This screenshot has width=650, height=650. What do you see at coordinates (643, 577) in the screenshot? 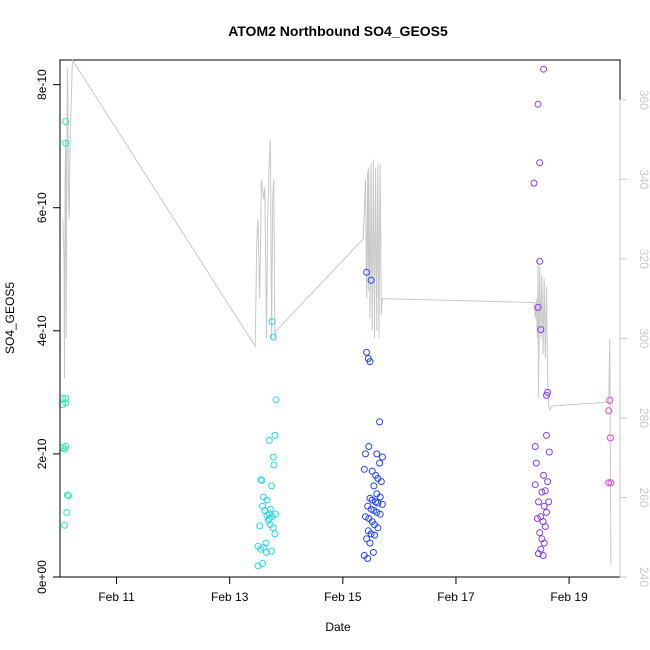
I see `y2-tick-label: 240` at bounding box center [643, 577].